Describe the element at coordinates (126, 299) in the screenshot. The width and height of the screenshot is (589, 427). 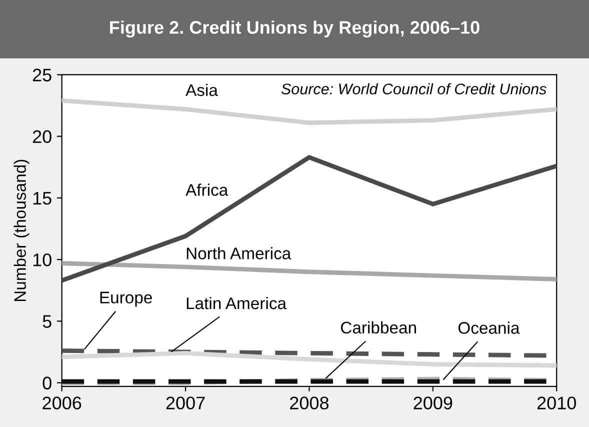
I see `text: Europe` at that location.